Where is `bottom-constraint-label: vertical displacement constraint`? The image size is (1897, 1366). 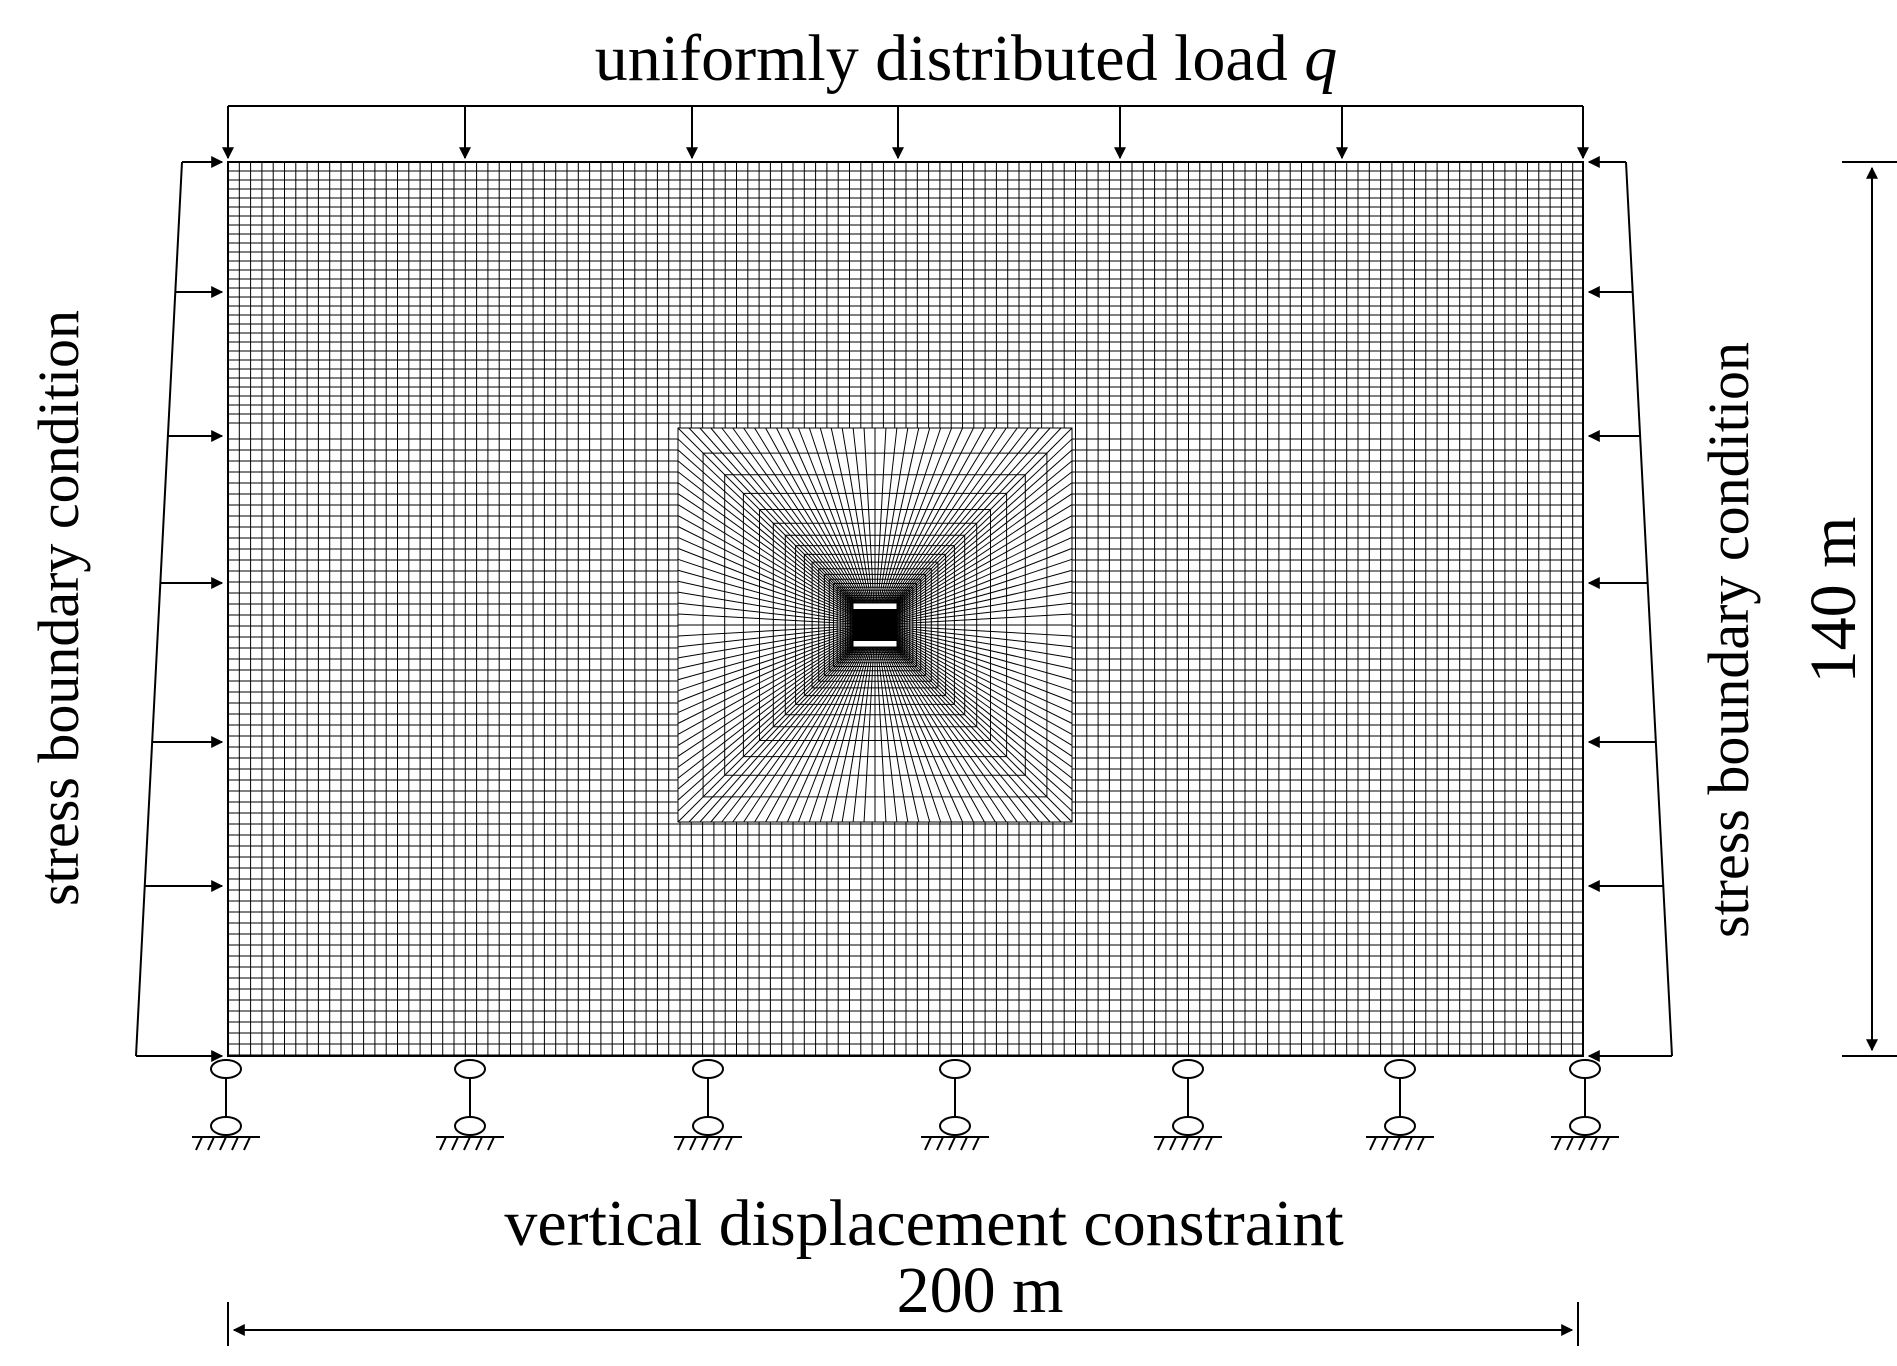 bottom-constraint-label: vertical displacement constraint is located at coordinates (923, 1223).